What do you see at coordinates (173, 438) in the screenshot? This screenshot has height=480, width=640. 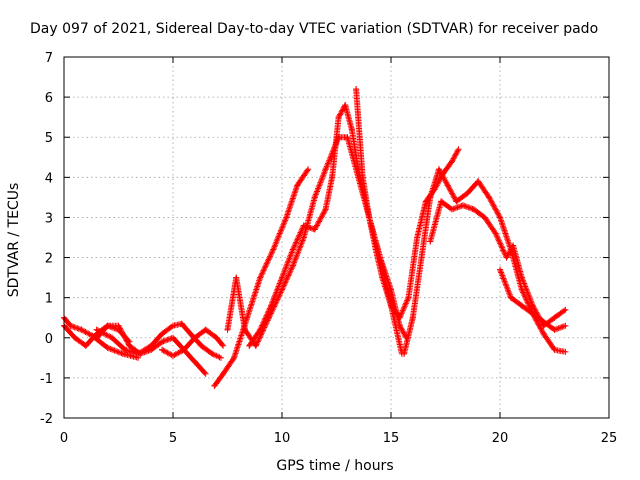 I see `x-tick-label: 5` at bounding box center [173, 438].